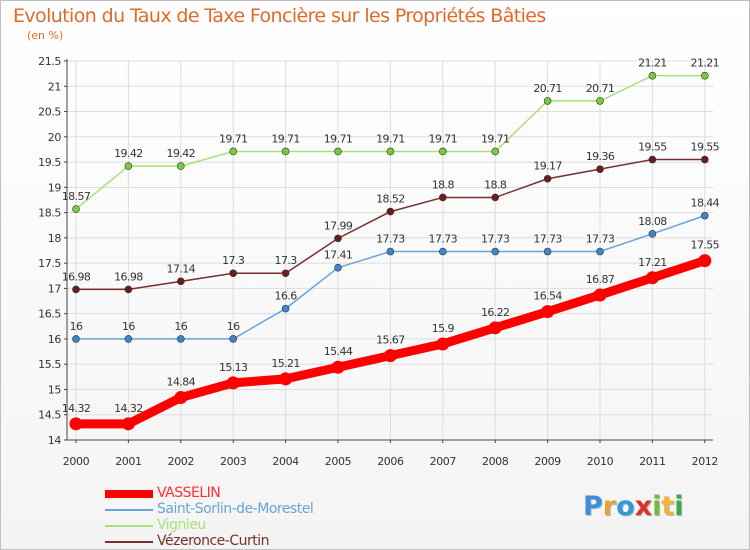  Describe the element at coordinates (286, 296) in the screenshot. I see `data-label: 16.6` at that location.